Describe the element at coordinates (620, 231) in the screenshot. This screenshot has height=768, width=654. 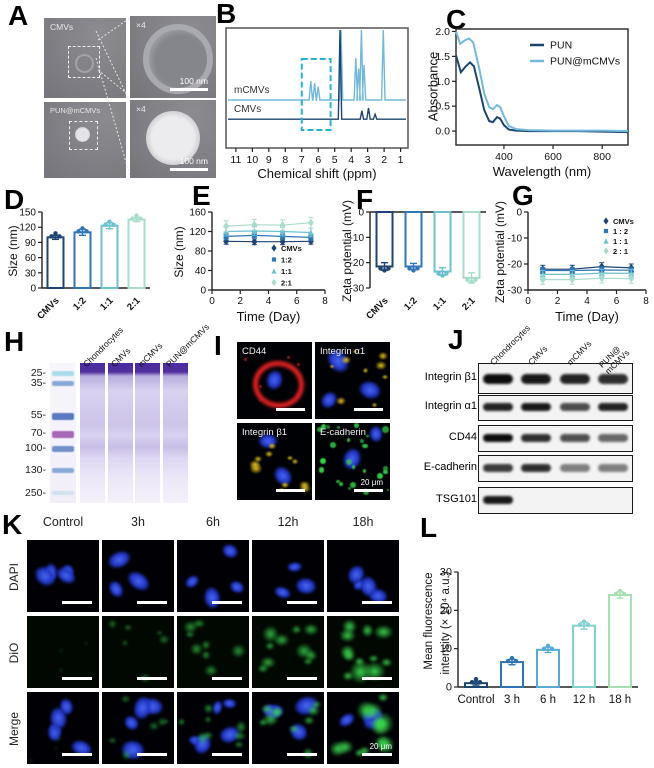
I see `legend-label: 1 : 2` at that location.